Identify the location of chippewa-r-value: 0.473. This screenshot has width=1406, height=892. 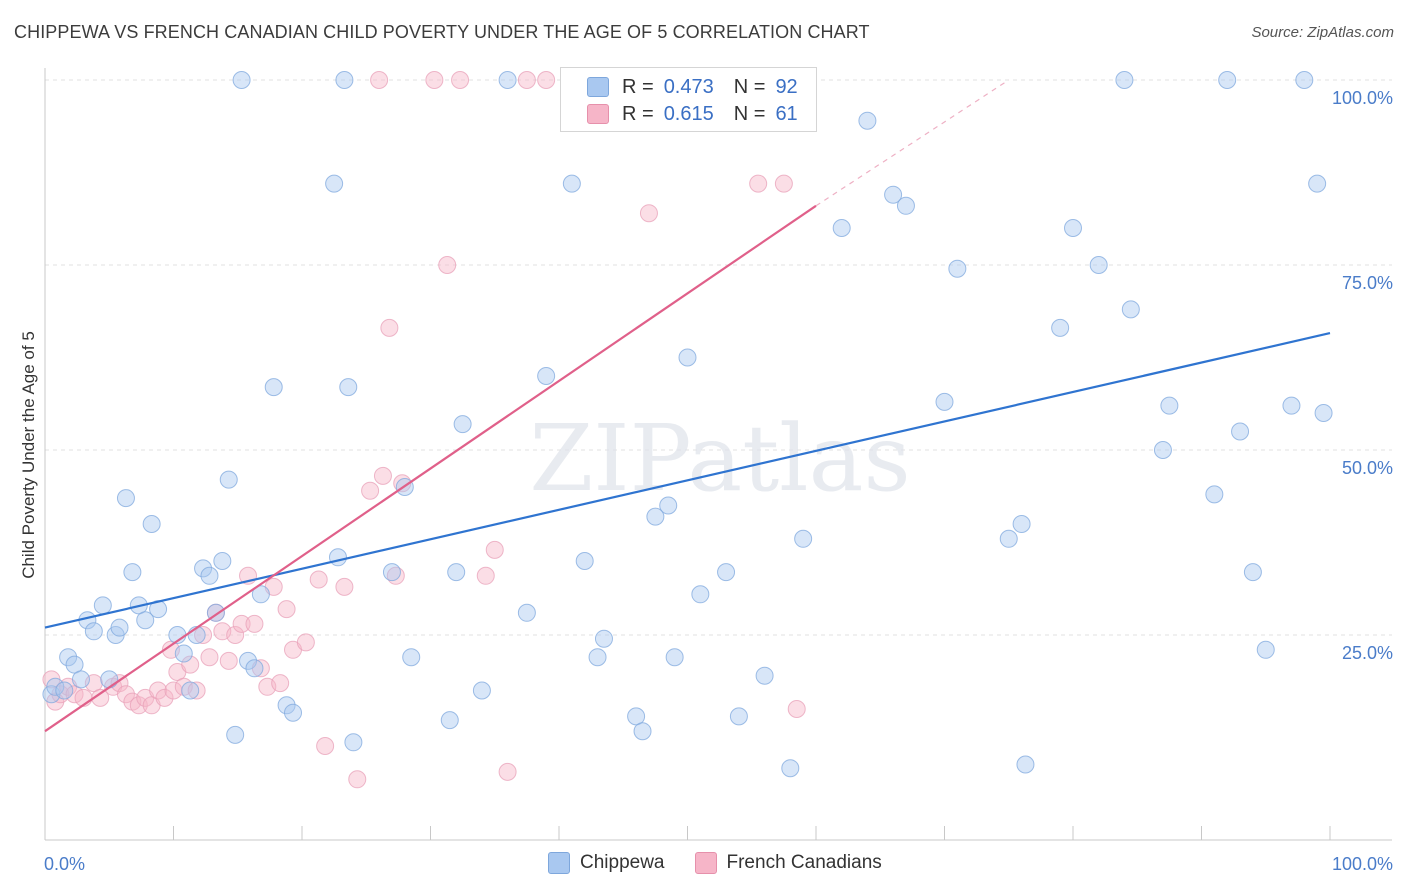
(688, 86).